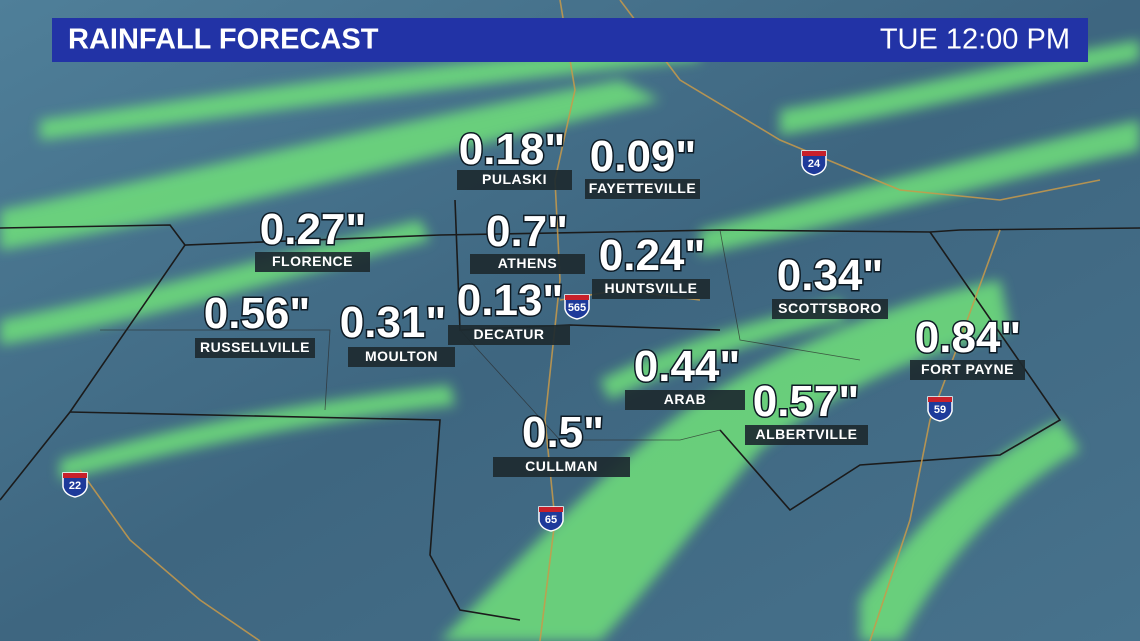 This screenshot has height=641, width=1140. Describe the element at coordinates (527, 231) in the screenshot. I see `rain-amount: 0.7"` at that location.